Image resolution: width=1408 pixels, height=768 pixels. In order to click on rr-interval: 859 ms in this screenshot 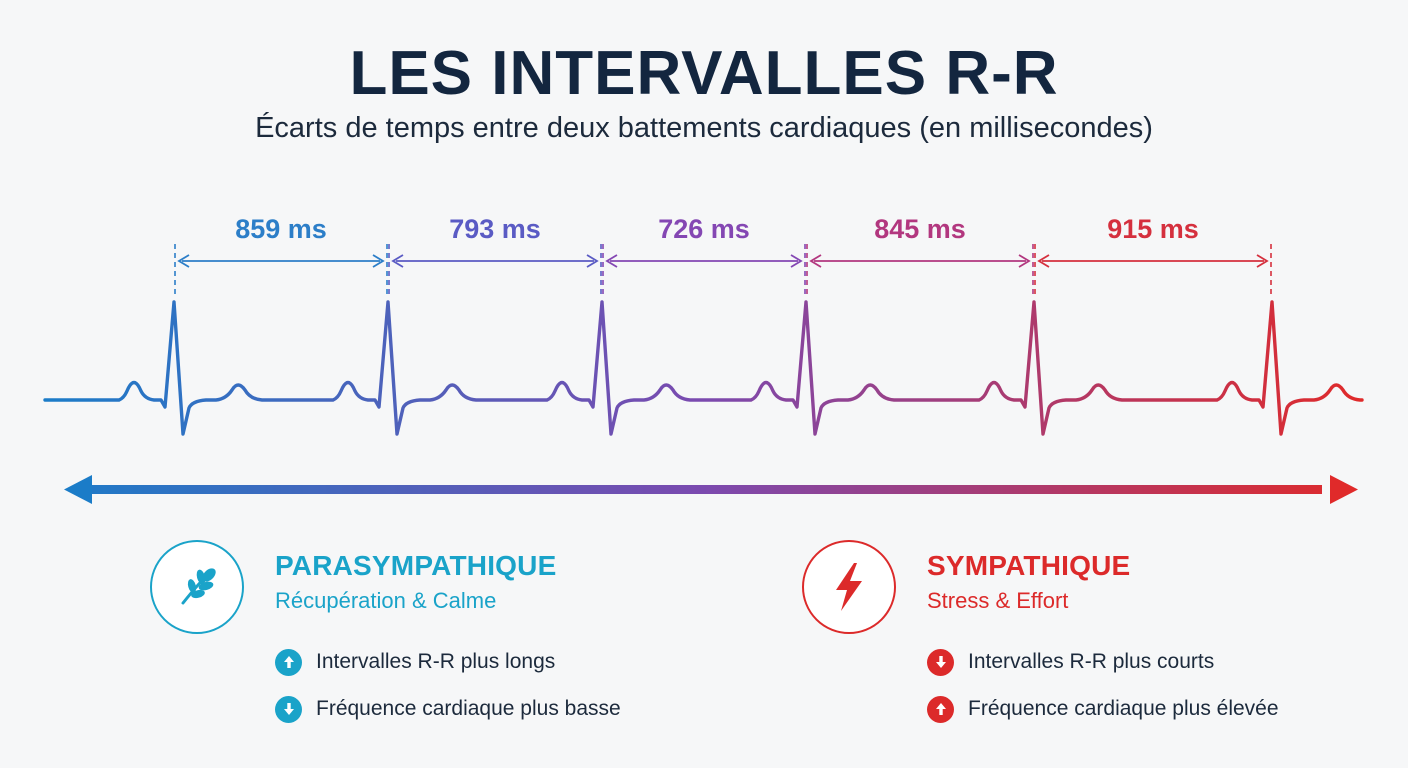, I will do `click(281, 255)`.